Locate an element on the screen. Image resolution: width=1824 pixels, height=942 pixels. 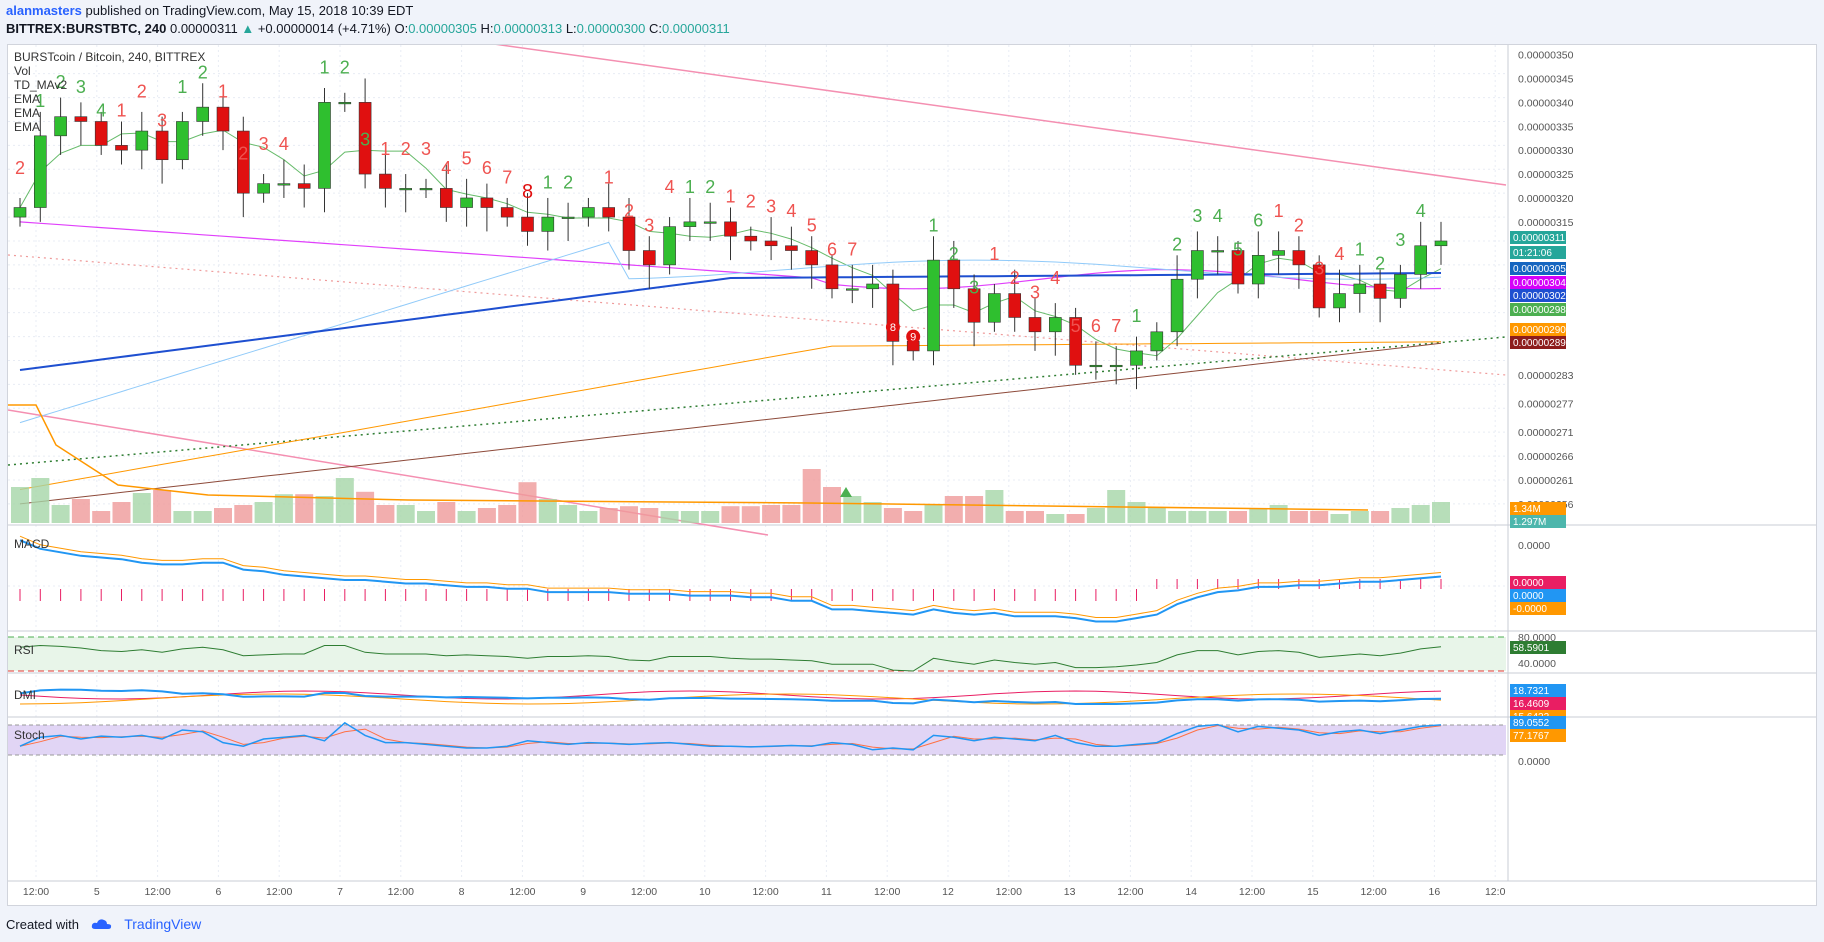
high-label: H: is located at coordinates (487, 28).